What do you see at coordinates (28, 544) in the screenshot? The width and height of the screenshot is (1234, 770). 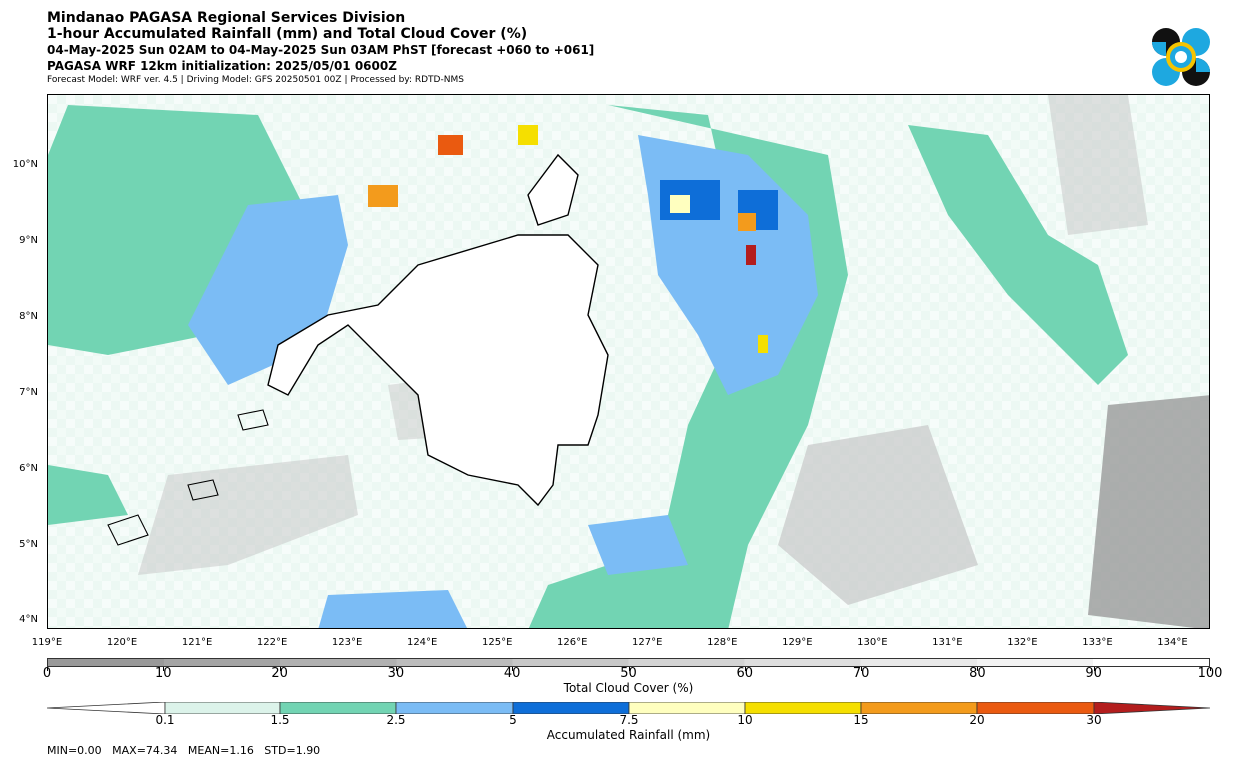 I see `lat-label: 5°N` at bounding box center [28, 544].